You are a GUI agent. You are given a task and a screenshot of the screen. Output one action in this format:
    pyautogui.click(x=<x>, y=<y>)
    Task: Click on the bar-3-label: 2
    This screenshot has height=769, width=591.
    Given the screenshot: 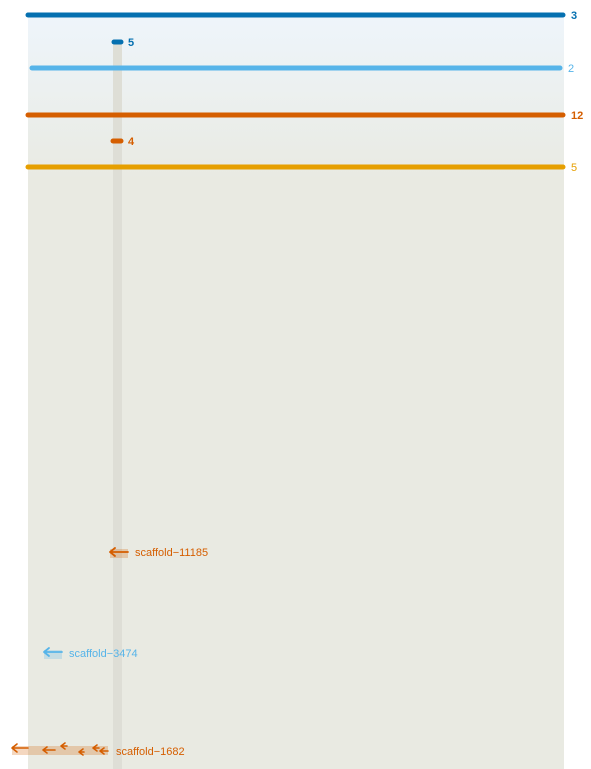 What is the action you would take?
    pyautogui.click(x=571, y=69)
    